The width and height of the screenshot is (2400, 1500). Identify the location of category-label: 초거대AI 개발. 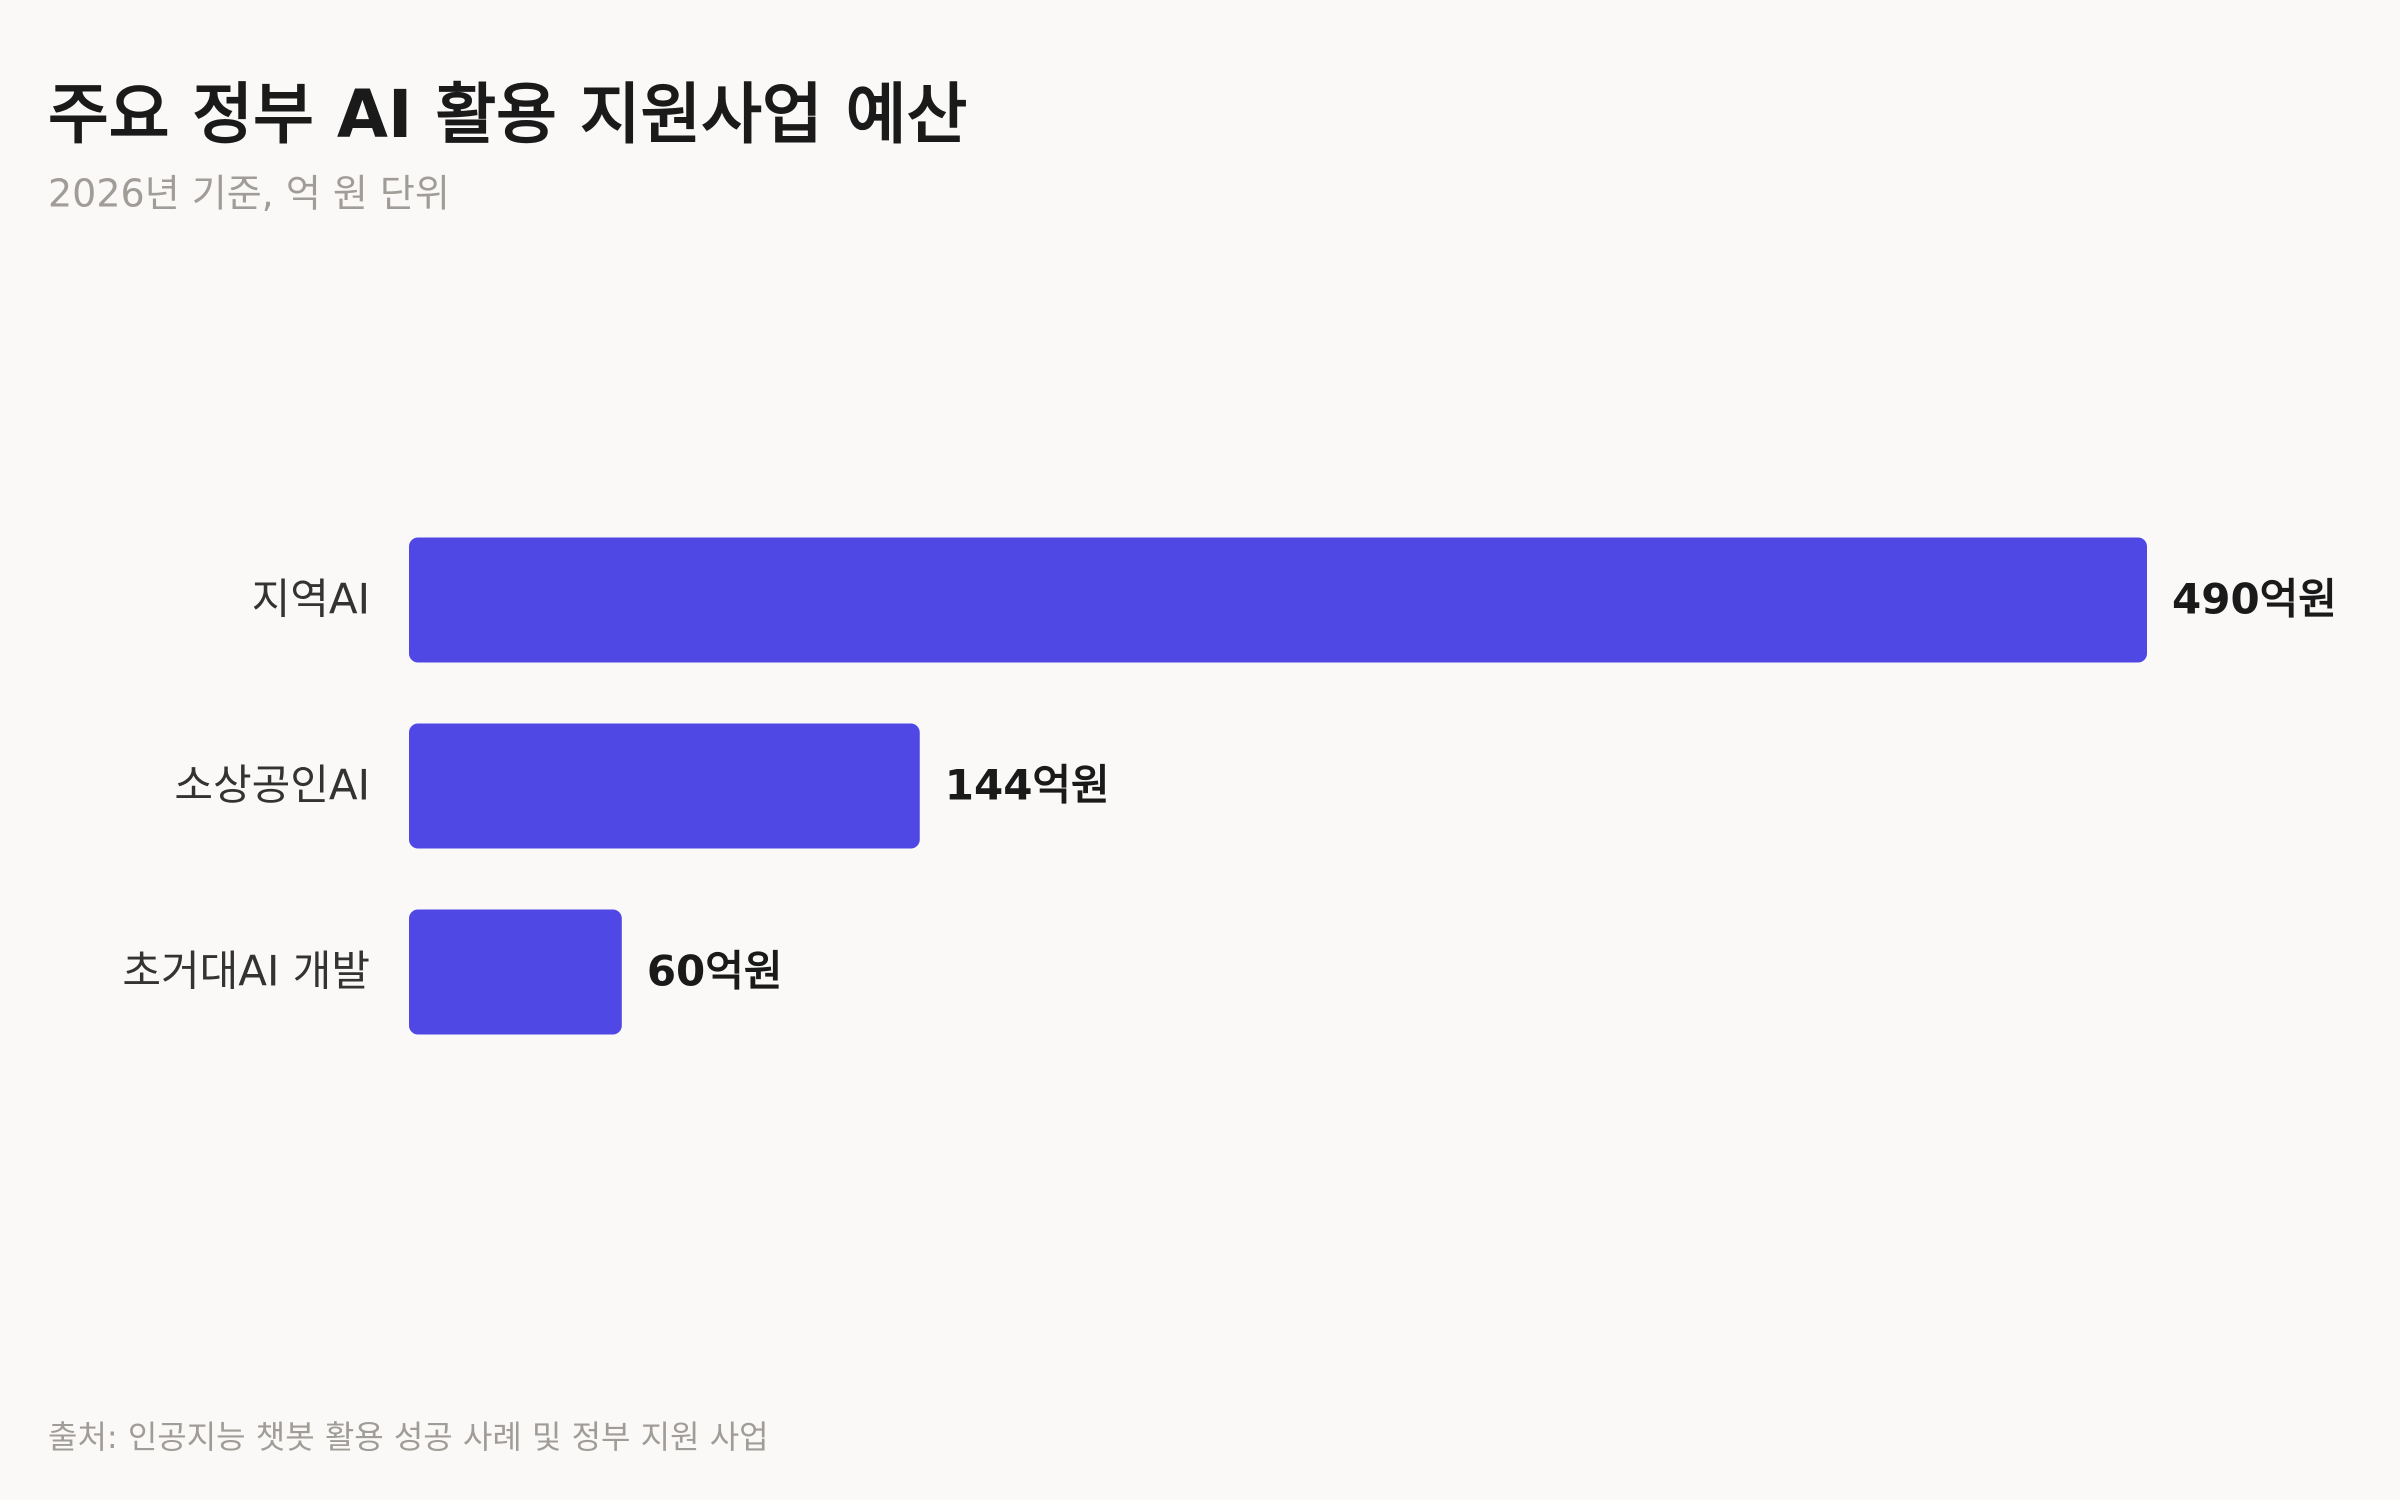
(246, 971).